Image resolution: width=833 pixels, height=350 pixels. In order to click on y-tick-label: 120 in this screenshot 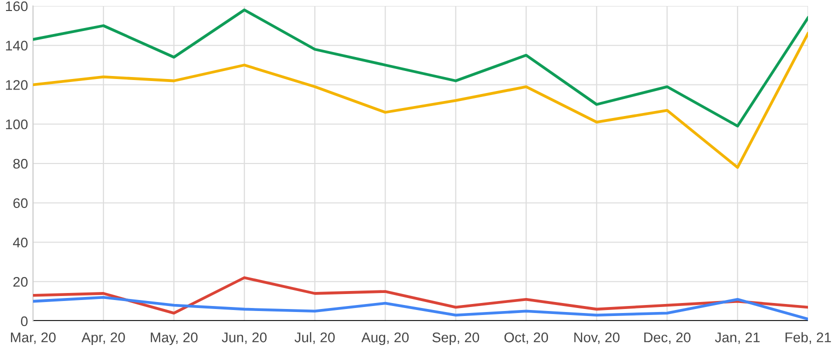, I will do `click(17, 85)`.